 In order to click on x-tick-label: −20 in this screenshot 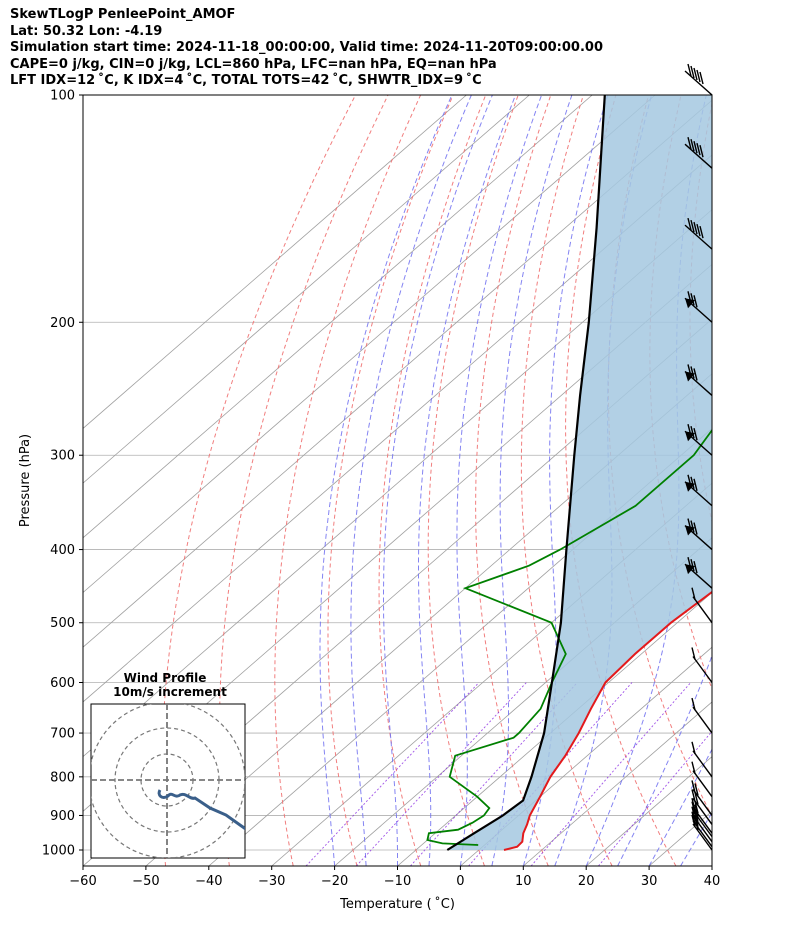, I will do `click(334, 881)`.